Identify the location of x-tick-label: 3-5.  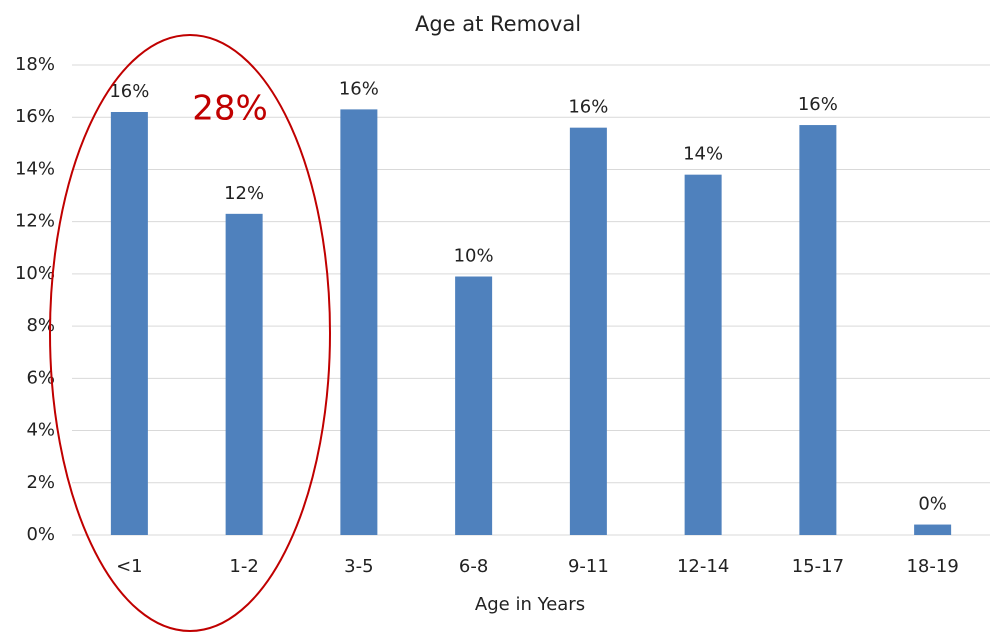
(358, 566).